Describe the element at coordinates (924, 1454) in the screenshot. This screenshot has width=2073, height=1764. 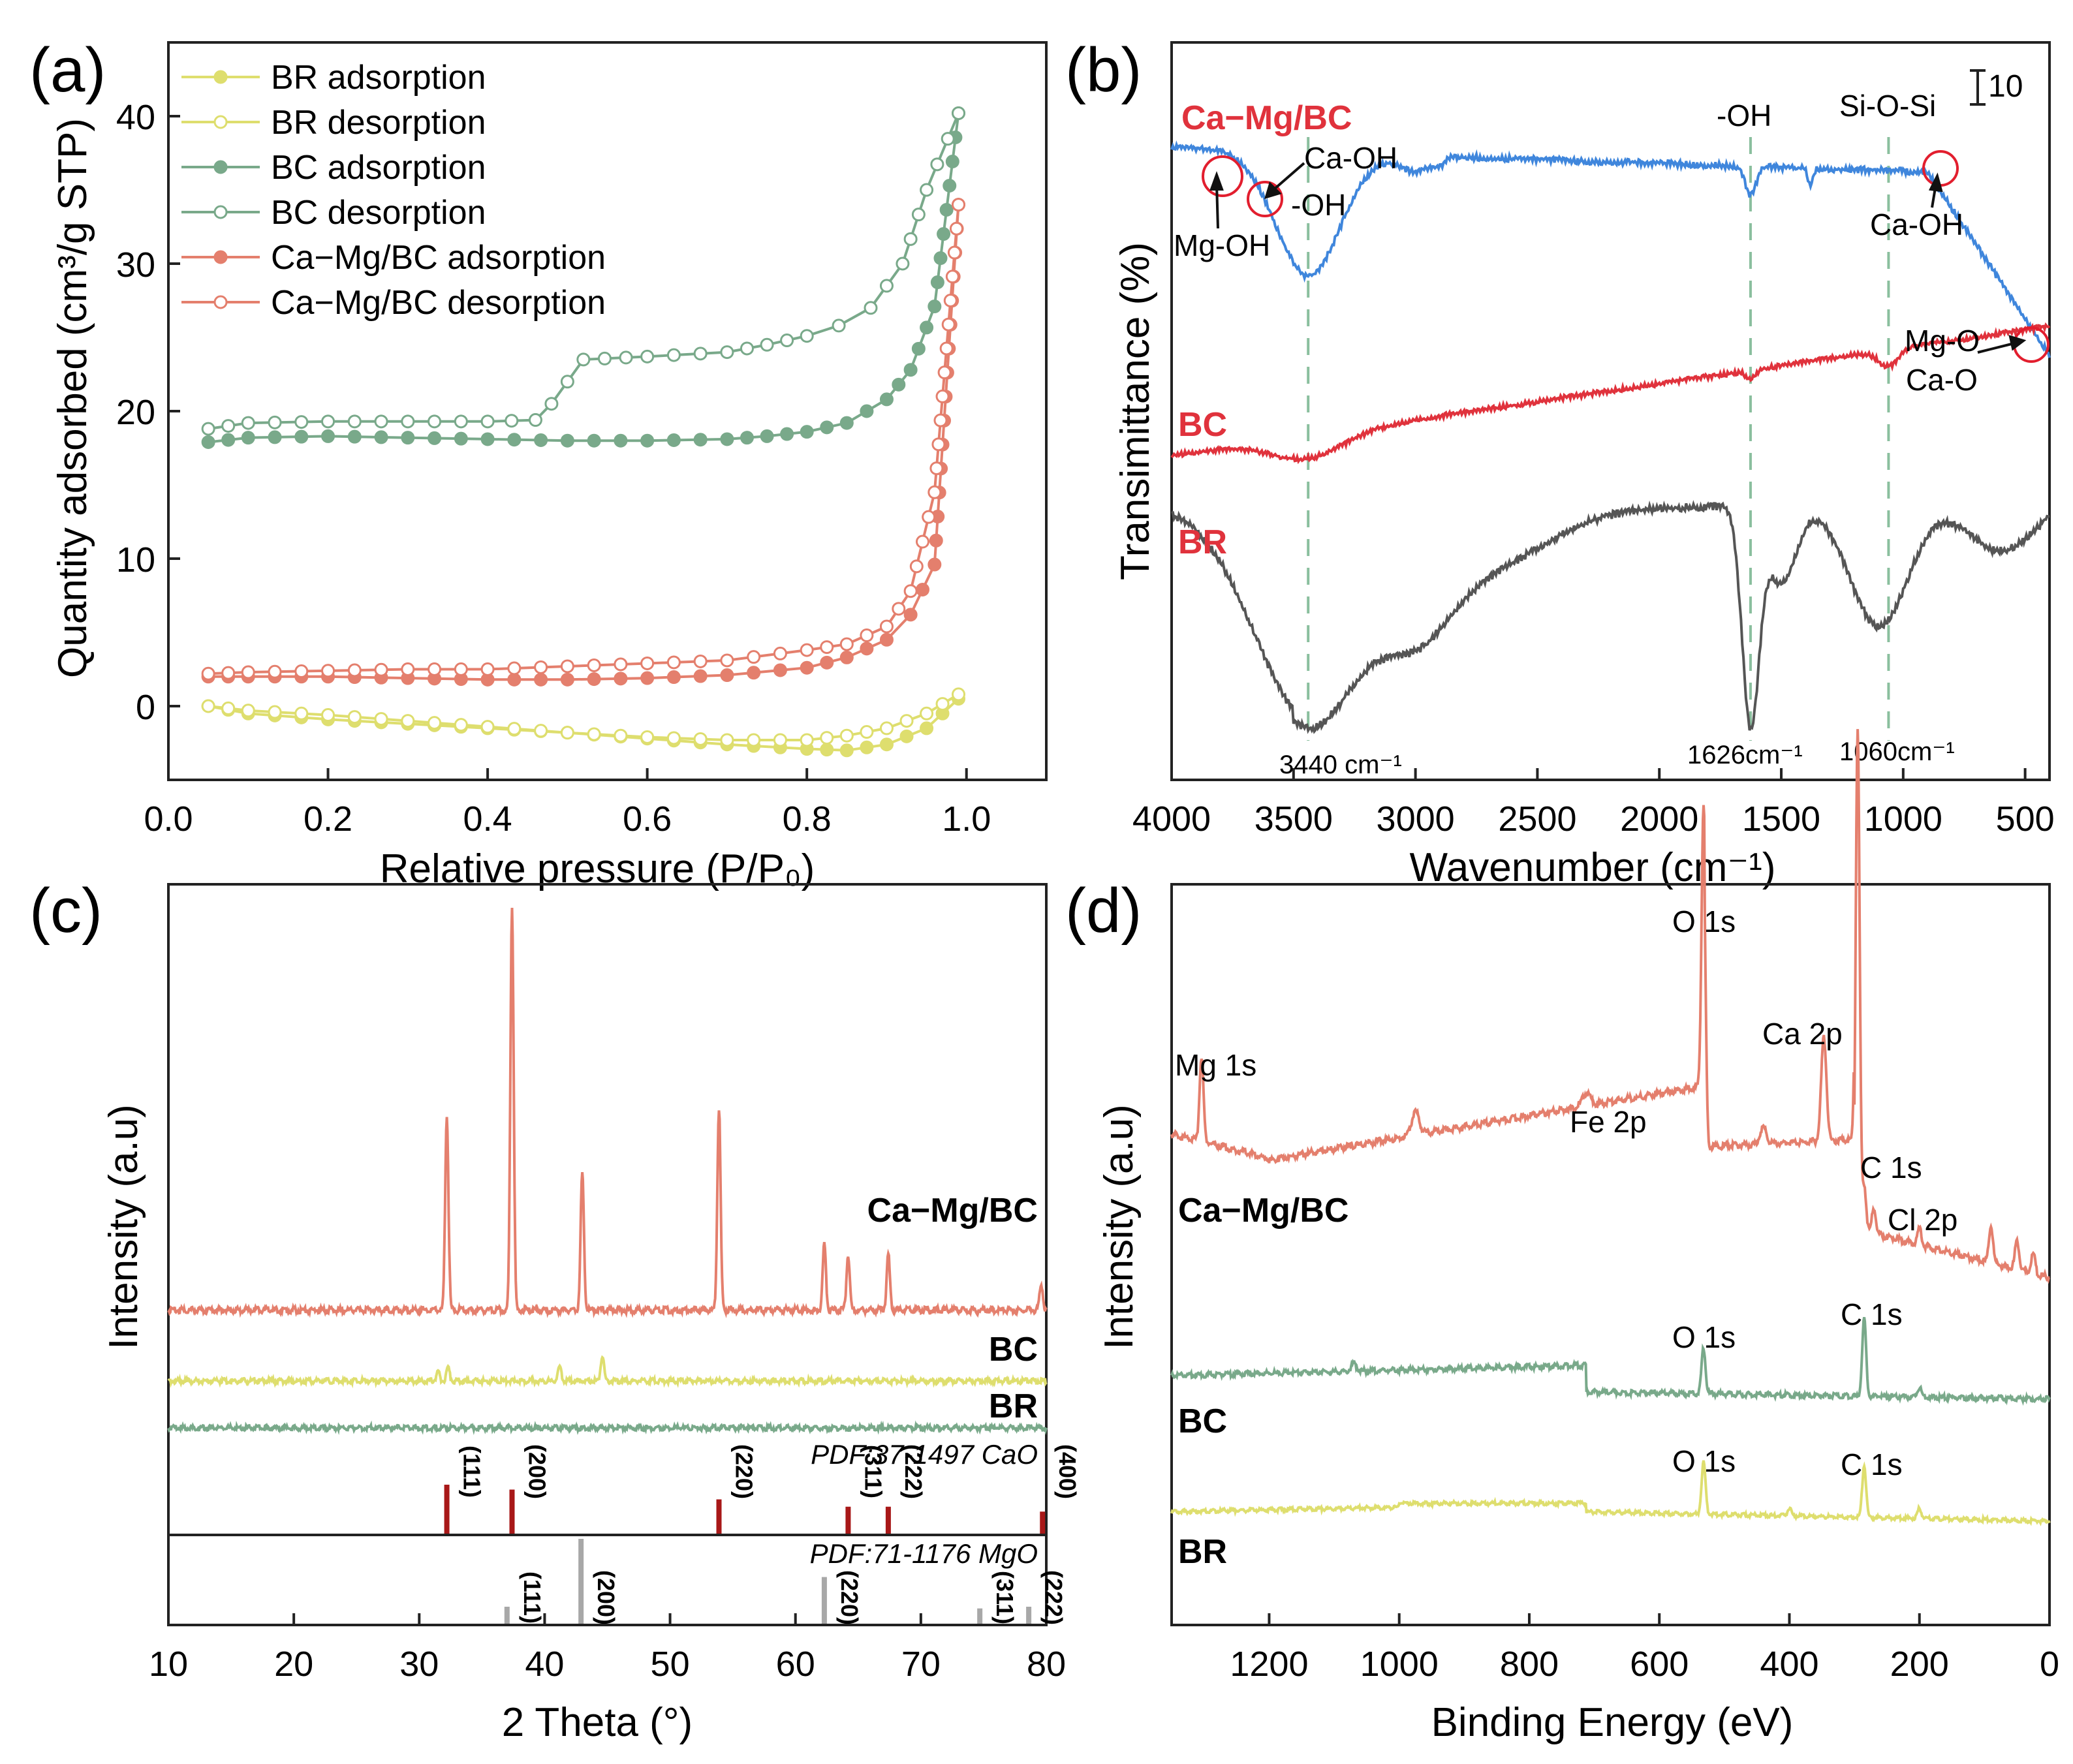
I see `card-name-cao: PDF:37-1497 CaO` at that location.